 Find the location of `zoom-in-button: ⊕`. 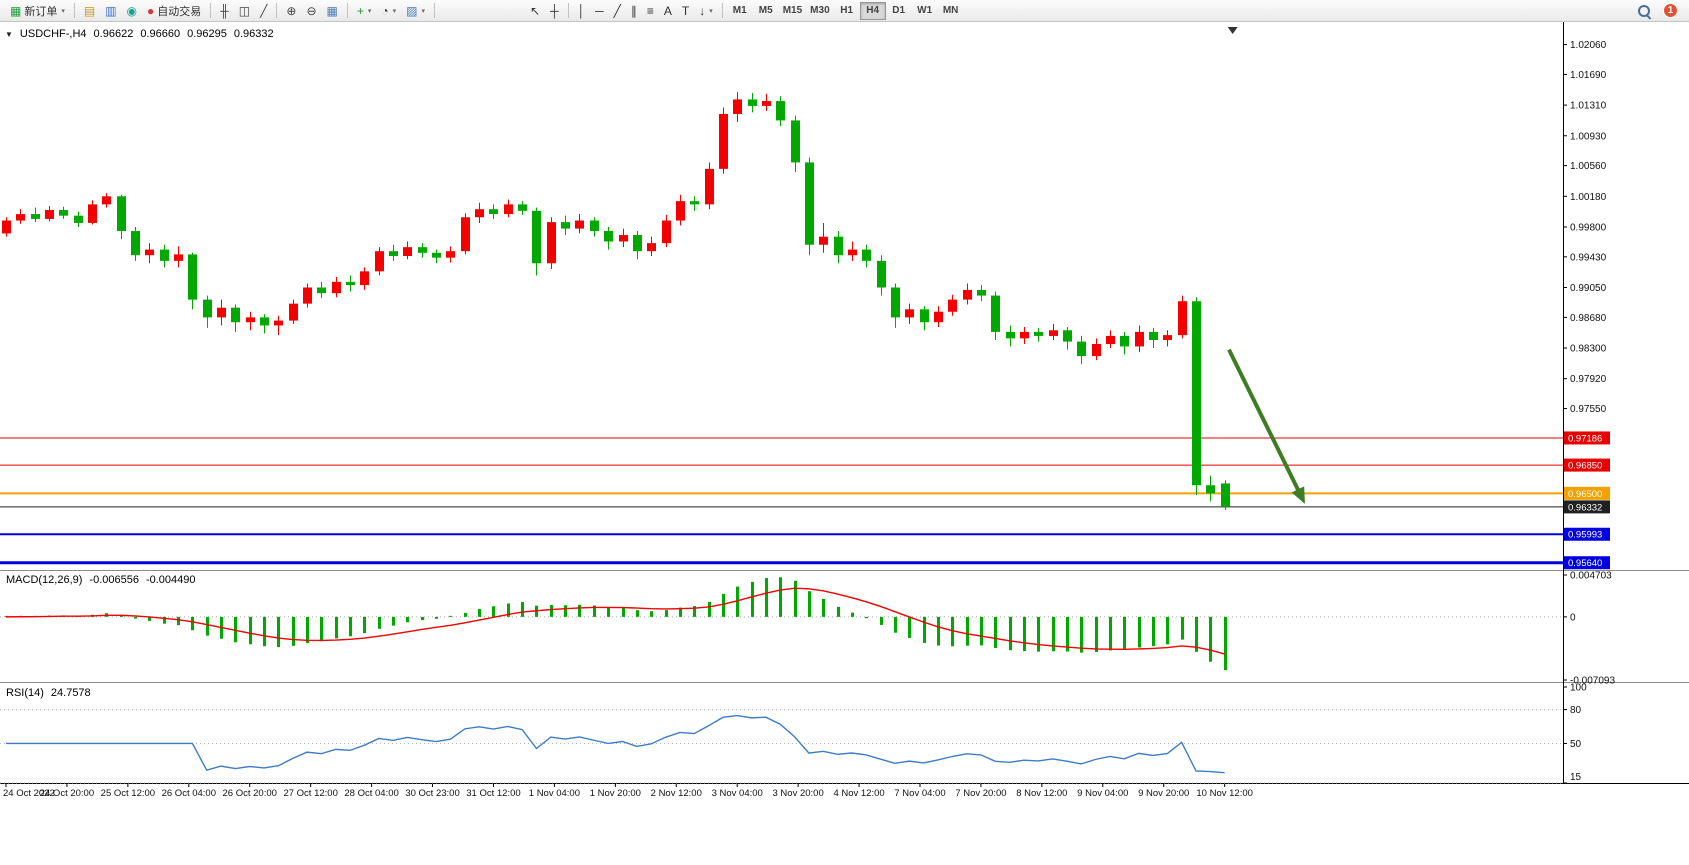

zoom-in-button: ⊕ is located at coordinates (291, 10).